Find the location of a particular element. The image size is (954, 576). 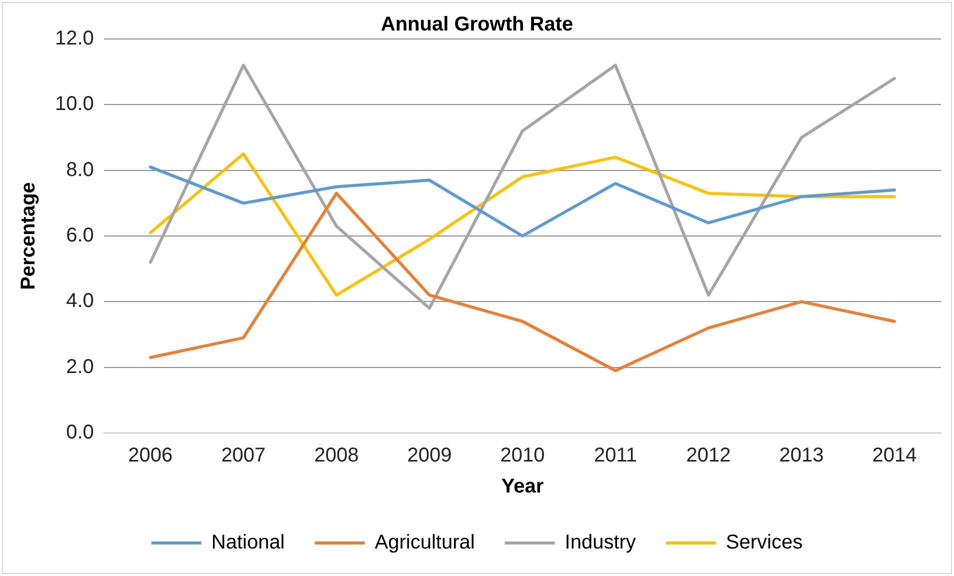

y-tick-label: 6.0 is located at coordinates (80, 235).